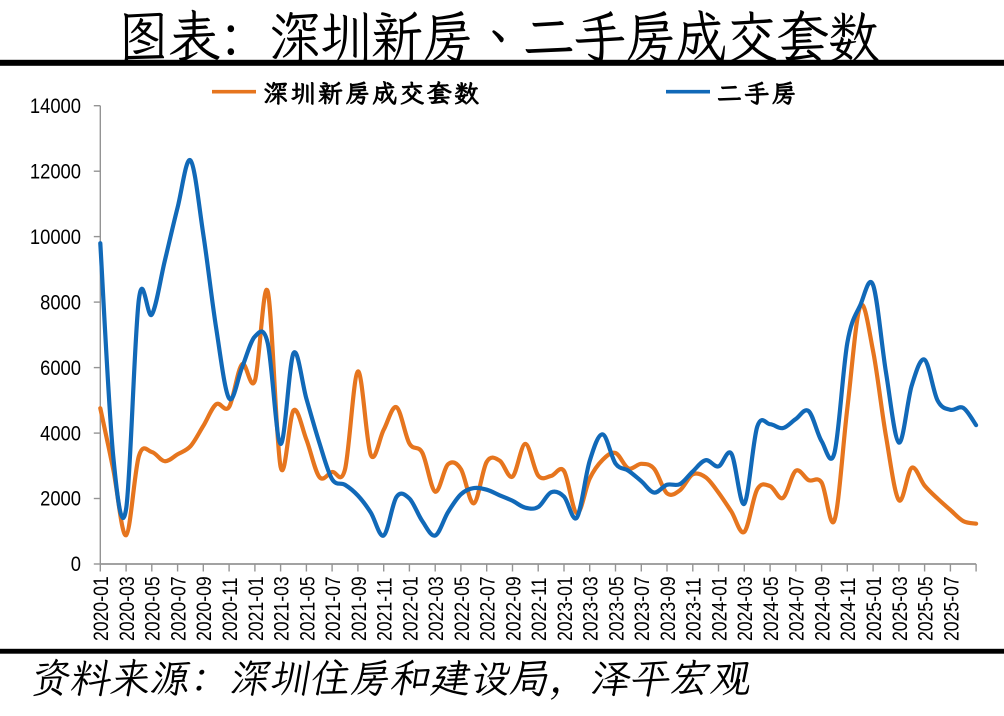 The width and height of the screenshot is (1004, 716). What do you see at coordinates (308, 608) in the screenshot?
I see `svg-text: 2021-05` at bounding box center [308, 608].